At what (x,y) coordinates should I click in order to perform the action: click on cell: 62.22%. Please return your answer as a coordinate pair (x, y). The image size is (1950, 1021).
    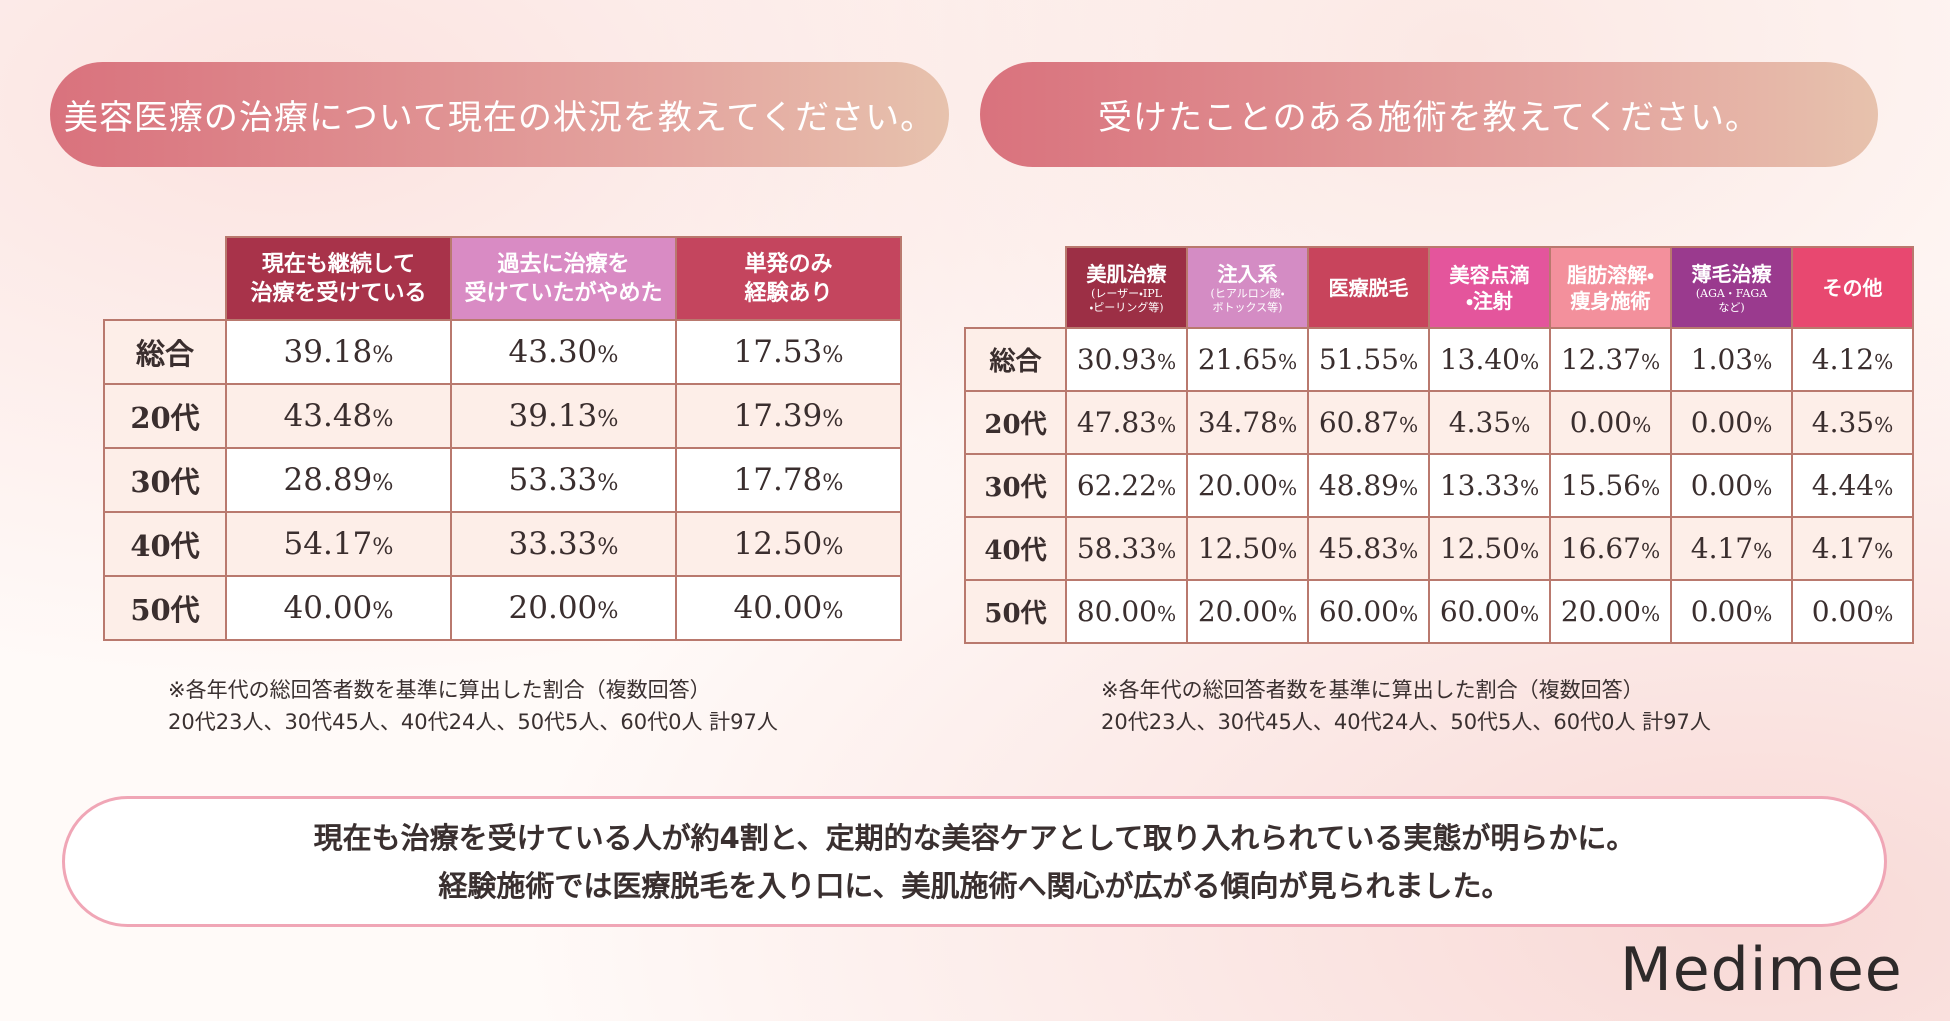
    Looking at the image, I should click on (1126, 485).